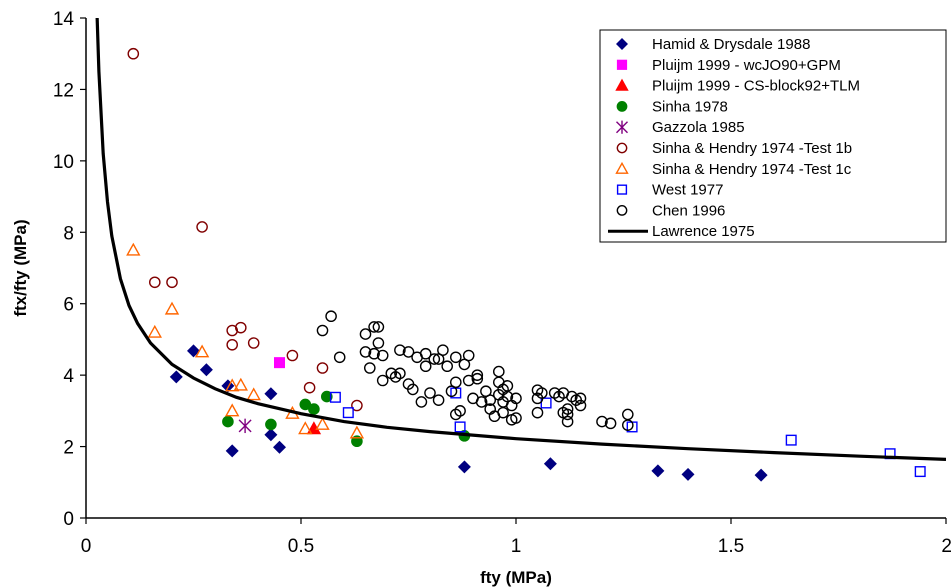  I want to click on legend-label: Hamid & Drysdale 1988, so click(731, 44).